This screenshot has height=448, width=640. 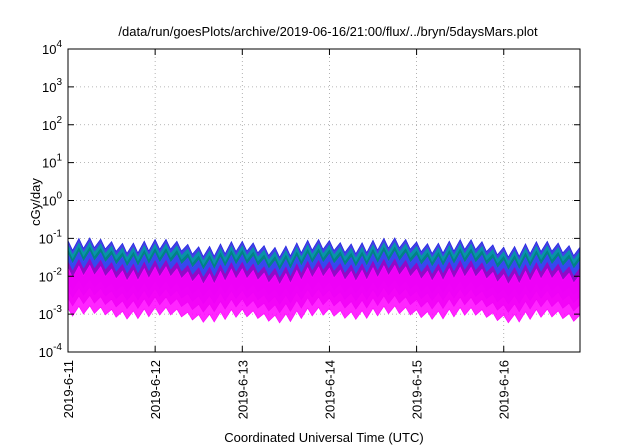 I want to click on x-tick-label: 2019-6-16, so click(x=504, y=389).